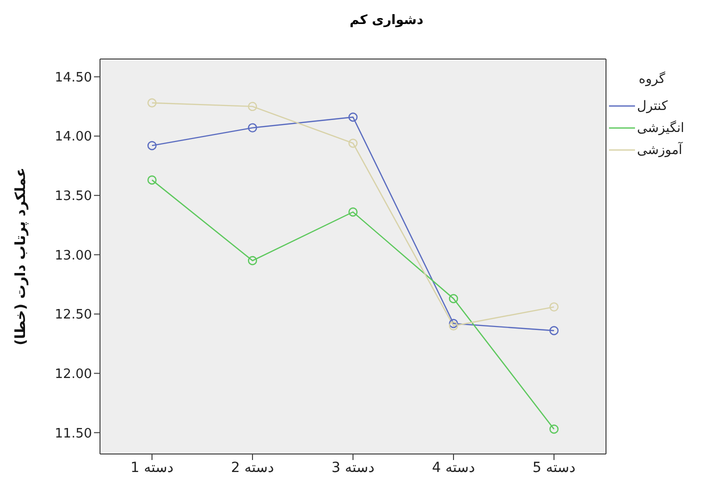  Describe the element at coordinates (20, 257) in the screenshot. I see `y-axis-title: عملکرد پرتاب دارت (خطا)` at that location.